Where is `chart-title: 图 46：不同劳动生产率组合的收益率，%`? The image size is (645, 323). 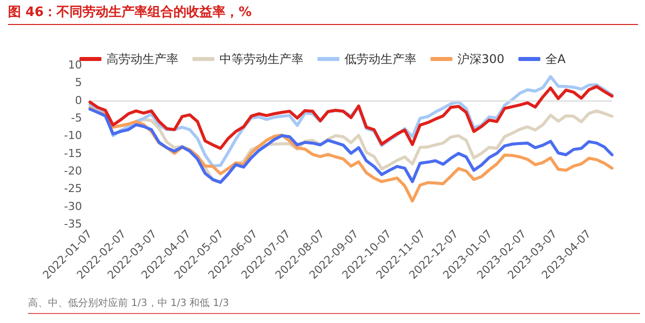
chart-title: 图 46：不同劳动生产率组合的收益率，% is located at coordinates (323, 14).